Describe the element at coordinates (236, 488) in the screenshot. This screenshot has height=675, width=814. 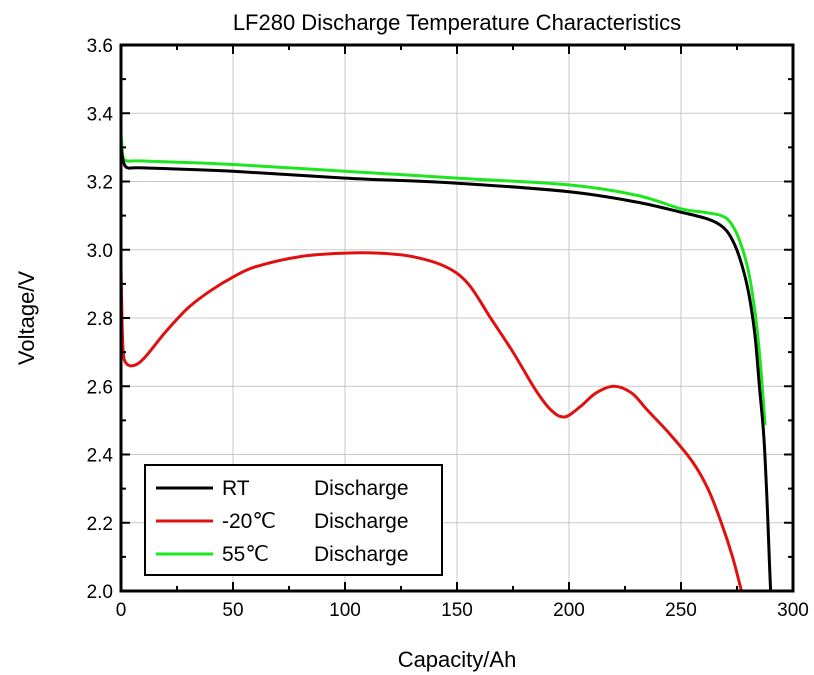
I see `legend-series-name: RT` at that location.